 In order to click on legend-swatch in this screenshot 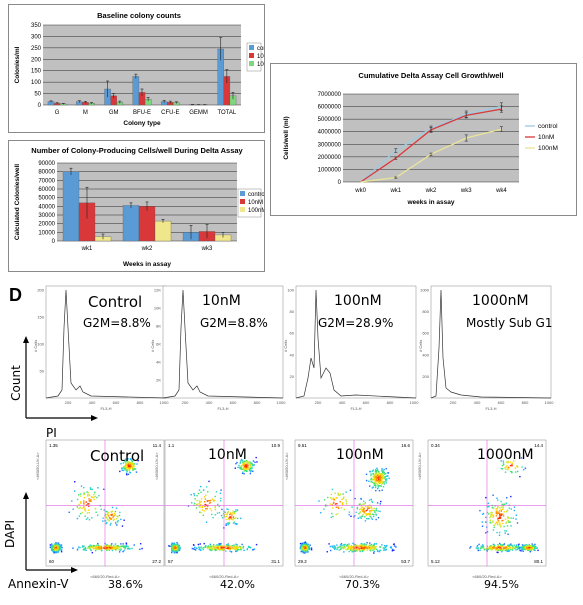, I will do `click(251, 47)`.